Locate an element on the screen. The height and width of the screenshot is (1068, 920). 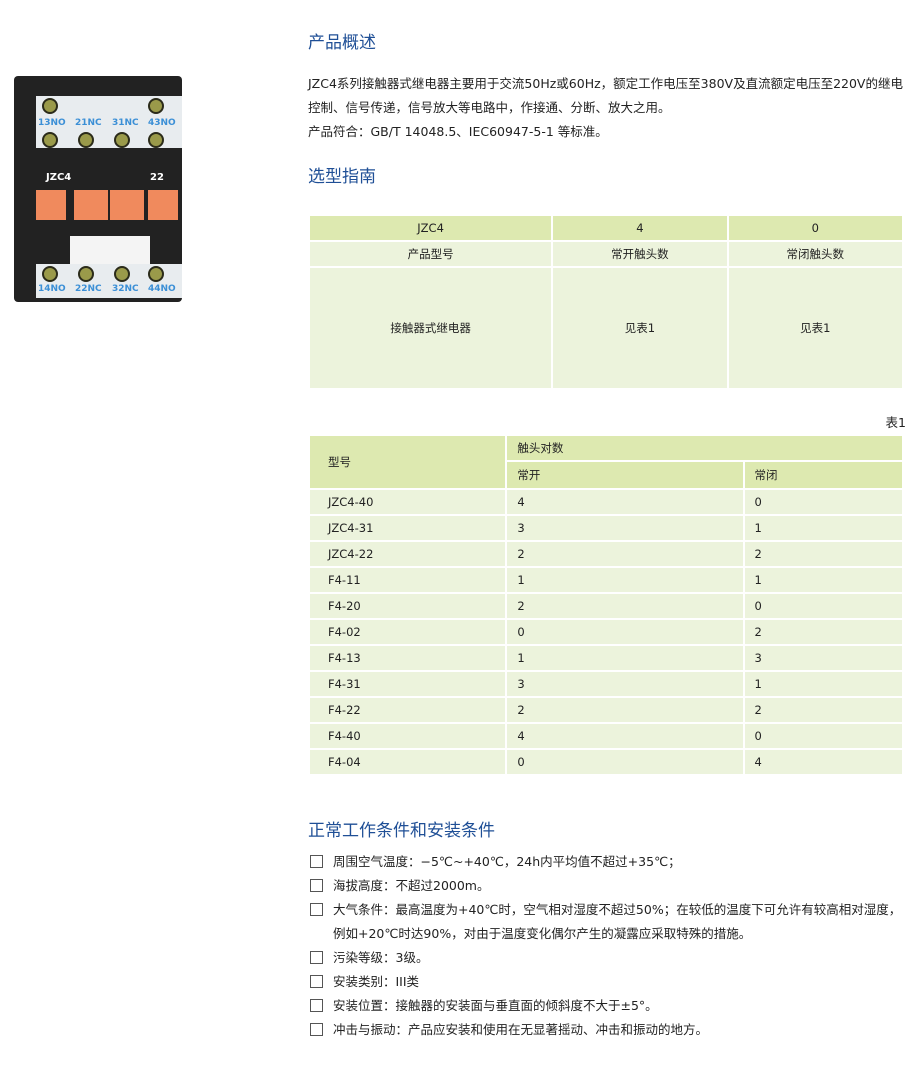
table-cell: F4-22 is located at coordinates (407, 710).